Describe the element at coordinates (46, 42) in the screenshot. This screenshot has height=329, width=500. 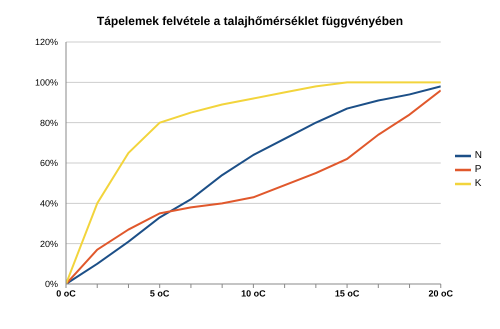
I see `y-tick-label: 120%` at that location.